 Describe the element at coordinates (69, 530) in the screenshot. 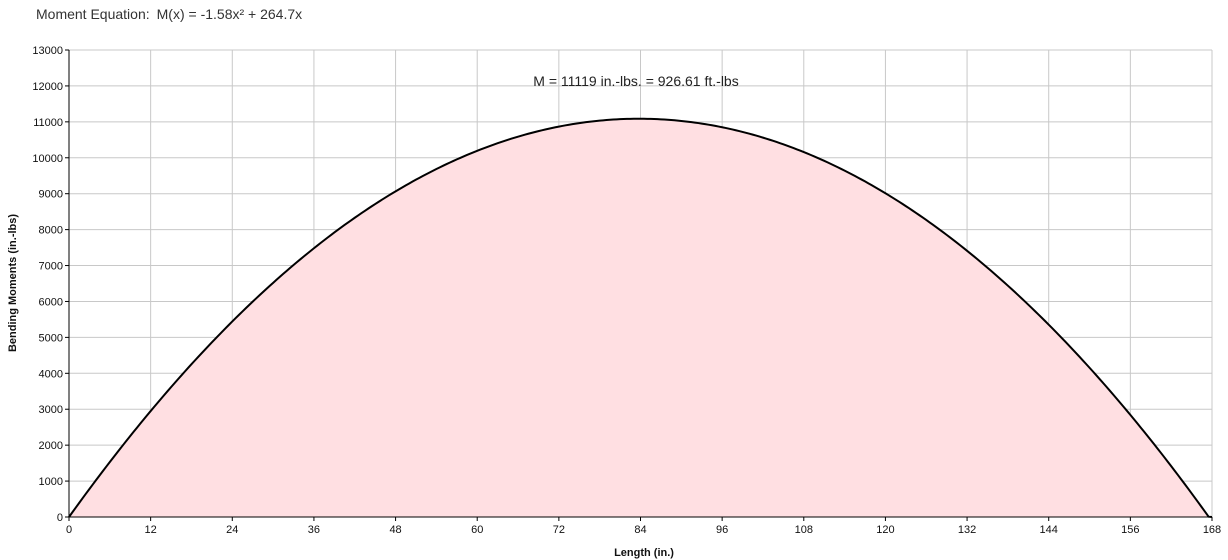

I see `x-tick-label: 0` at that location.